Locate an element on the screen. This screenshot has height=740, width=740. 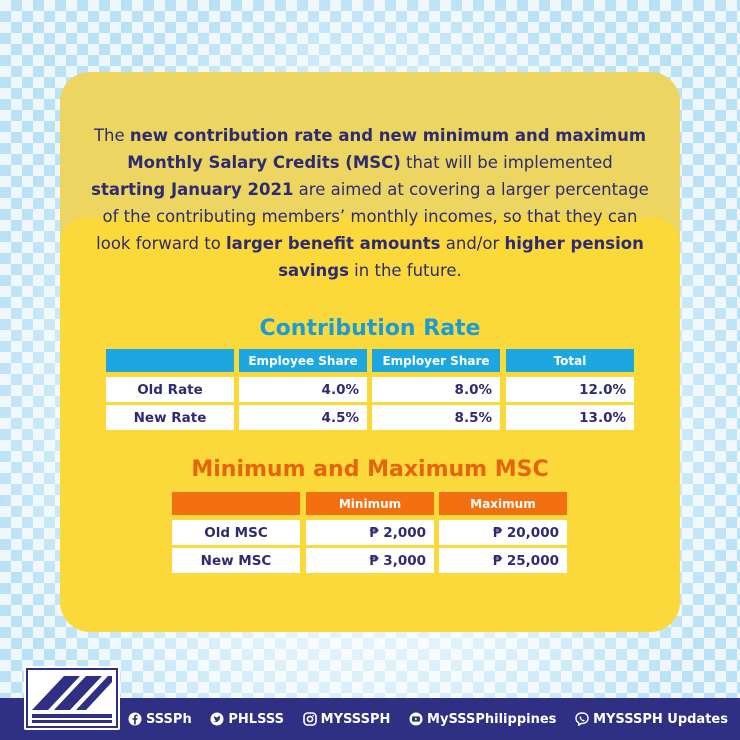
new-total: 13.0% is located at coordinates (570, 417).